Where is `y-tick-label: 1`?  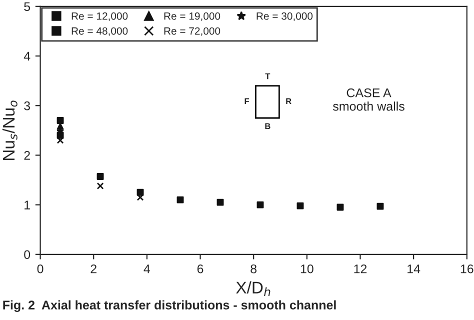
y-tick-label: 1 is located at coordinates (27, 205).